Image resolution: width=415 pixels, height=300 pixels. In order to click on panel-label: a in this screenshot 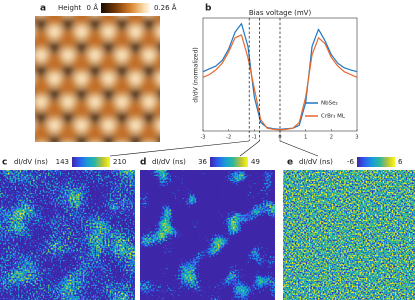, I will do `click(43, 9)`.